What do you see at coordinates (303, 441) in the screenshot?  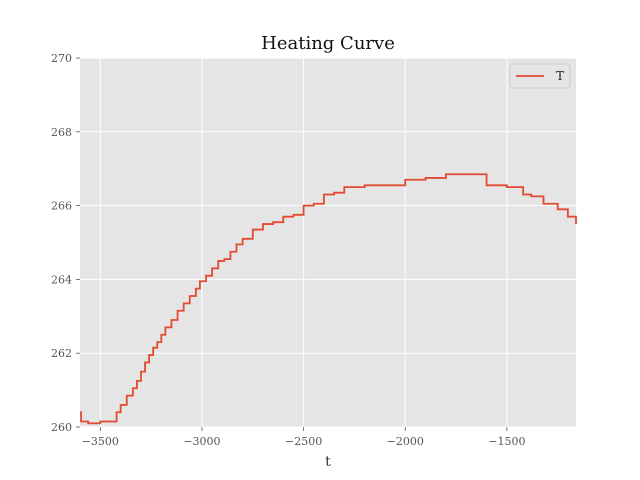 I see `x-tick-label: −2500` at bounding box center [303, 441].